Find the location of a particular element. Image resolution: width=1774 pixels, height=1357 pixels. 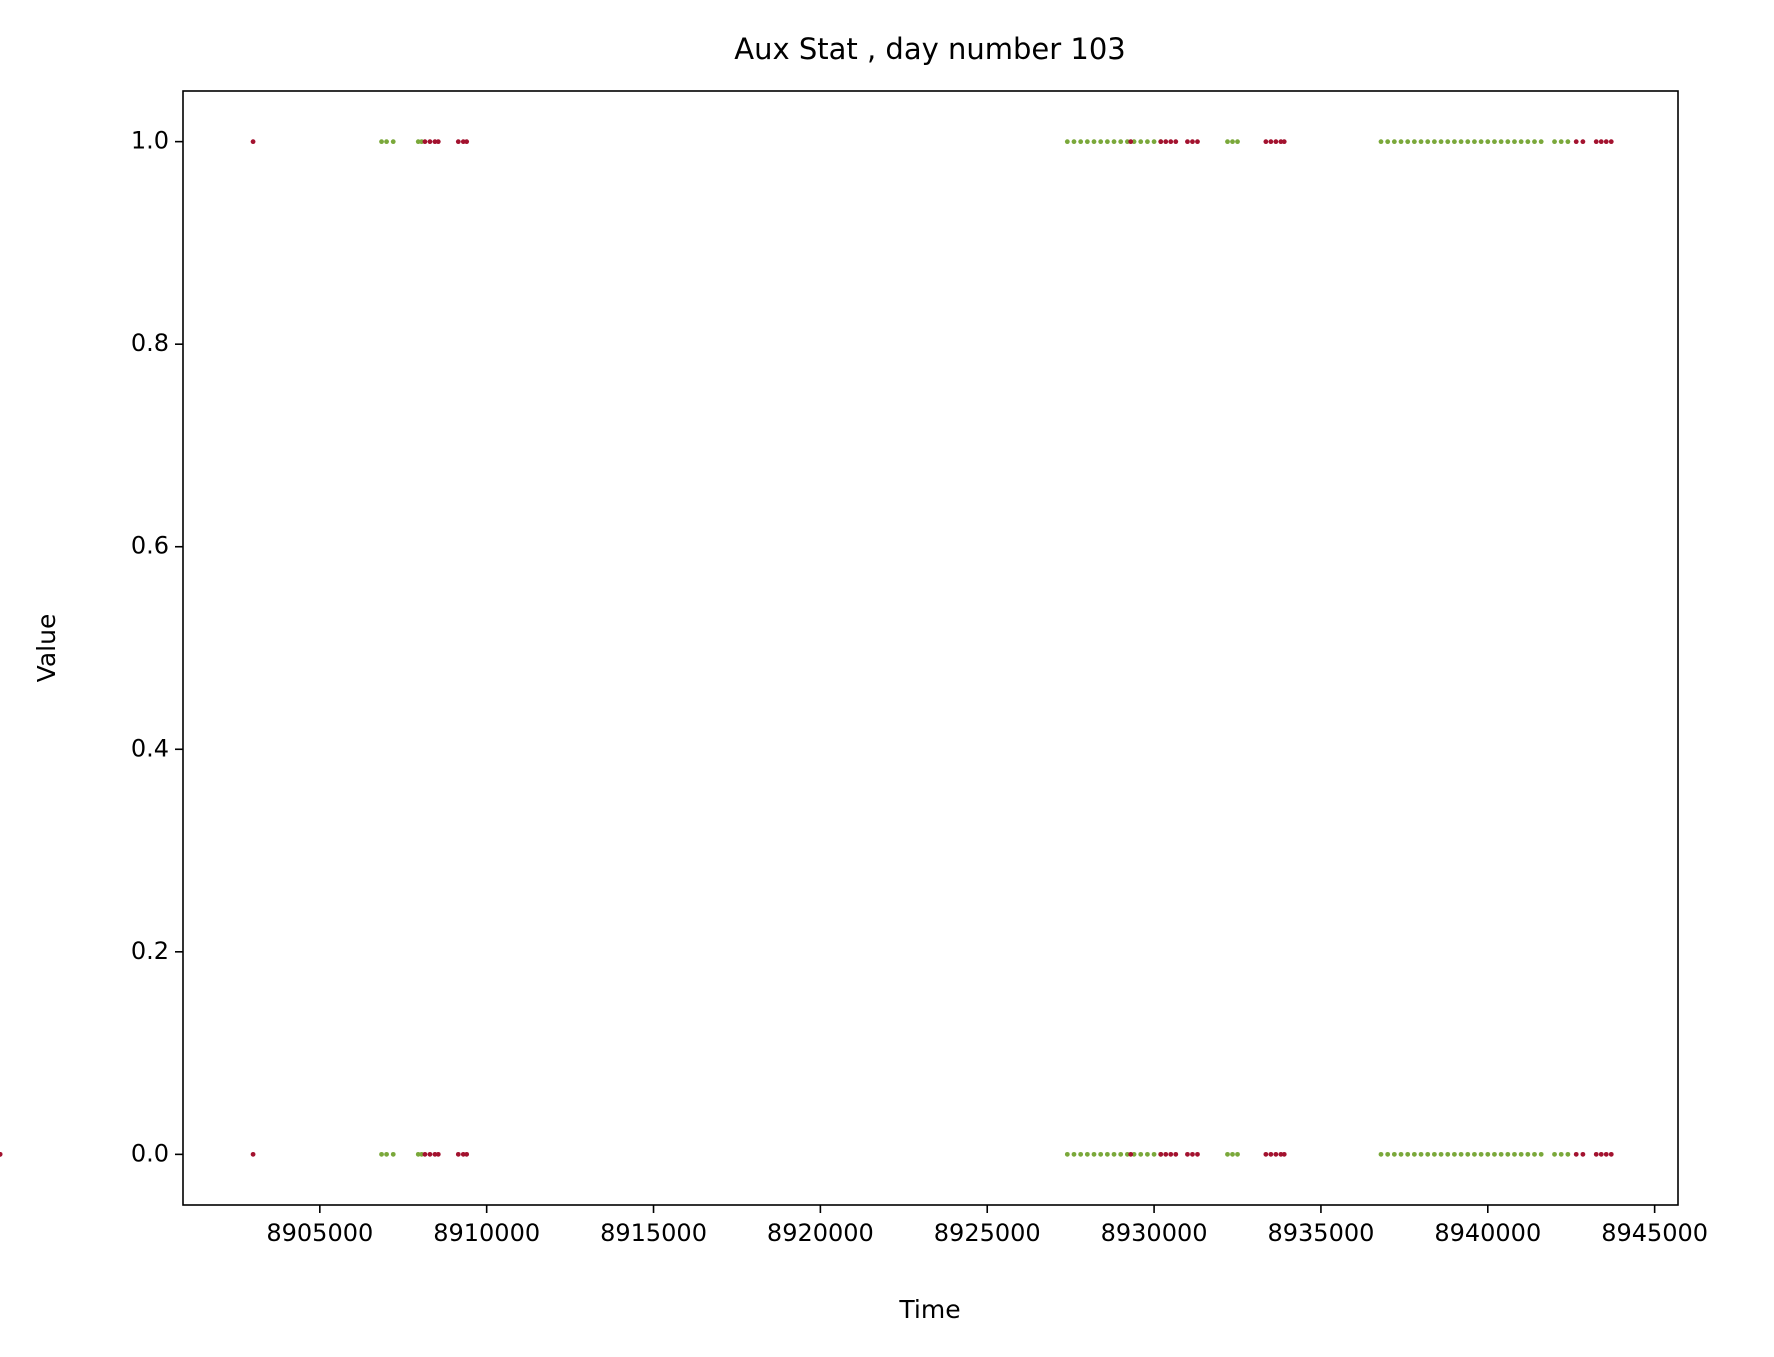

x-tick-label: 8925000 is located at coordinates (987, 1233).